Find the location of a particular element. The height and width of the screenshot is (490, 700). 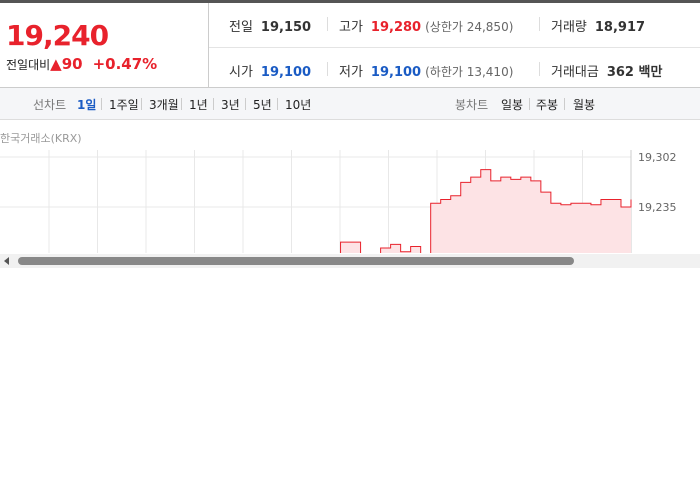

stat: 거래량 18,917 is located at coordinates (598, 25).